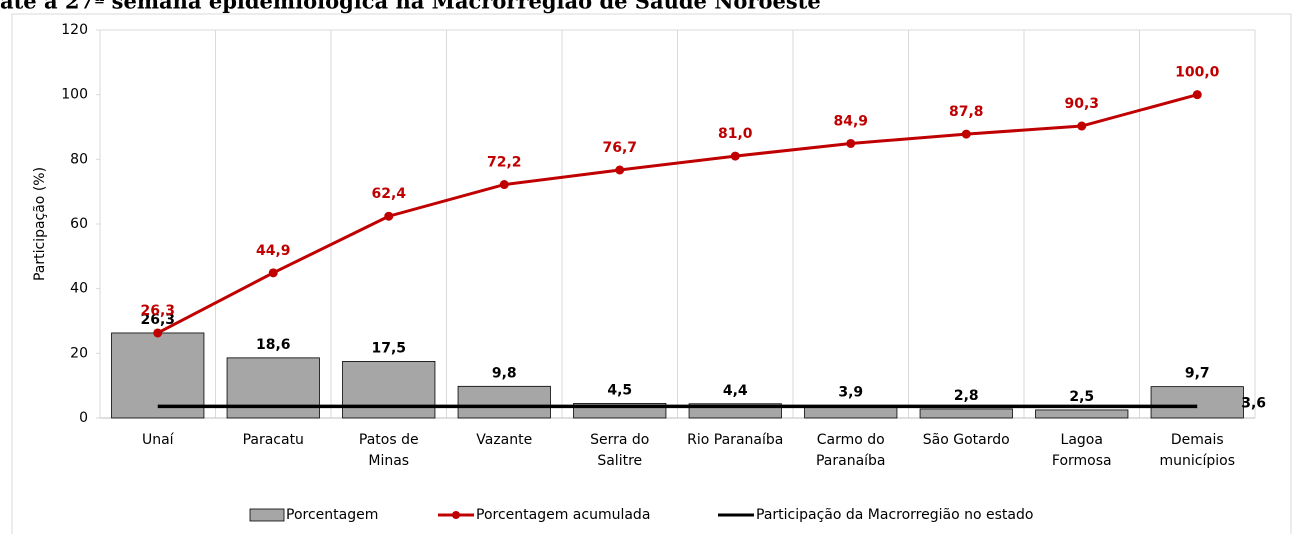 The width and height of the screenshot is (1293, 534). What do you see at coordinates (1081, 397) in the screenshot?
I see `bar-label: 2,5` at bounding box center [1081, 397].